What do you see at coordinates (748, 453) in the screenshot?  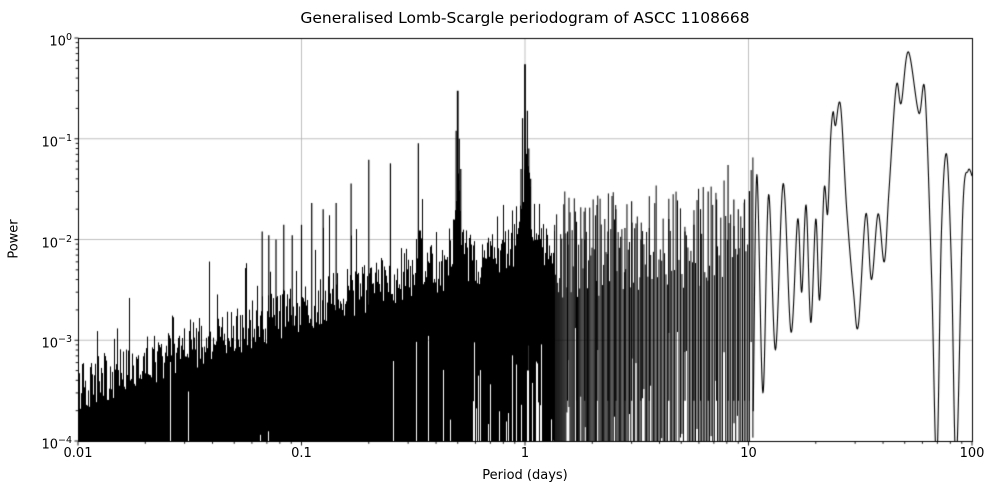 I see `x-tick-label: 10` at bounding box center [748, 453].